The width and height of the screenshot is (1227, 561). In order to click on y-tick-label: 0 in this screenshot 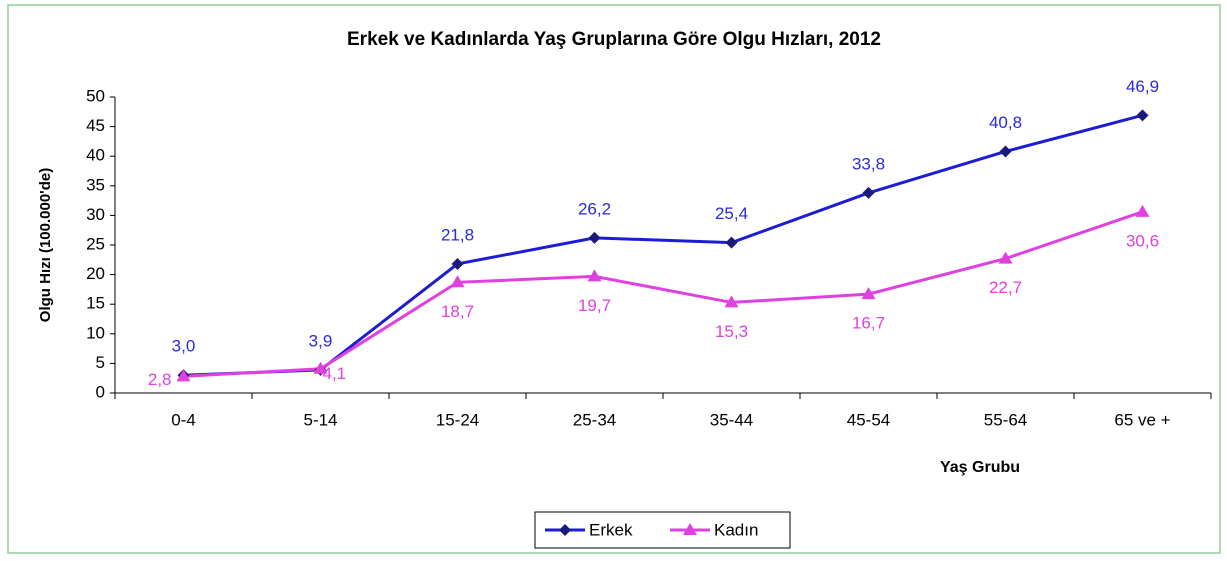, I will do `click(100, 391)`.